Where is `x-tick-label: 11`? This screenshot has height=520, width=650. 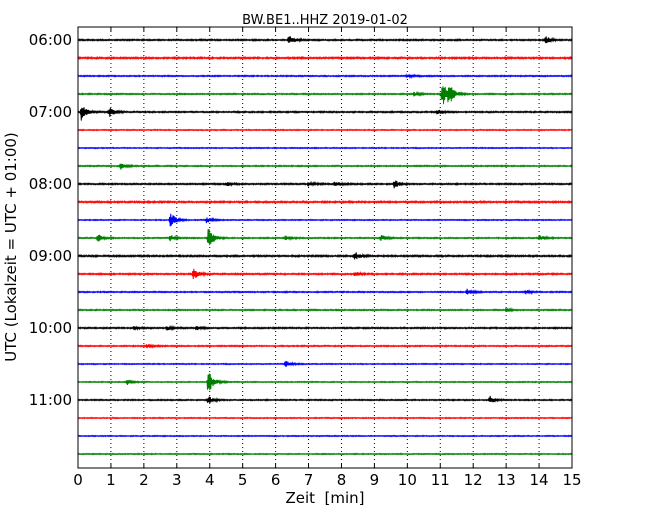 x-tick-label: 11 is located at coordinates (440, 480).